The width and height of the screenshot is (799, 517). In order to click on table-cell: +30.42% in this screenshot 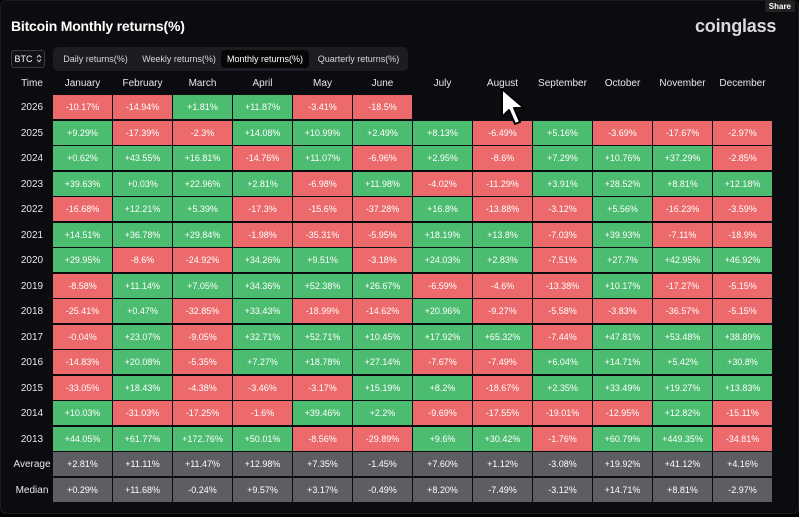, I will do `click(502, 439)`.